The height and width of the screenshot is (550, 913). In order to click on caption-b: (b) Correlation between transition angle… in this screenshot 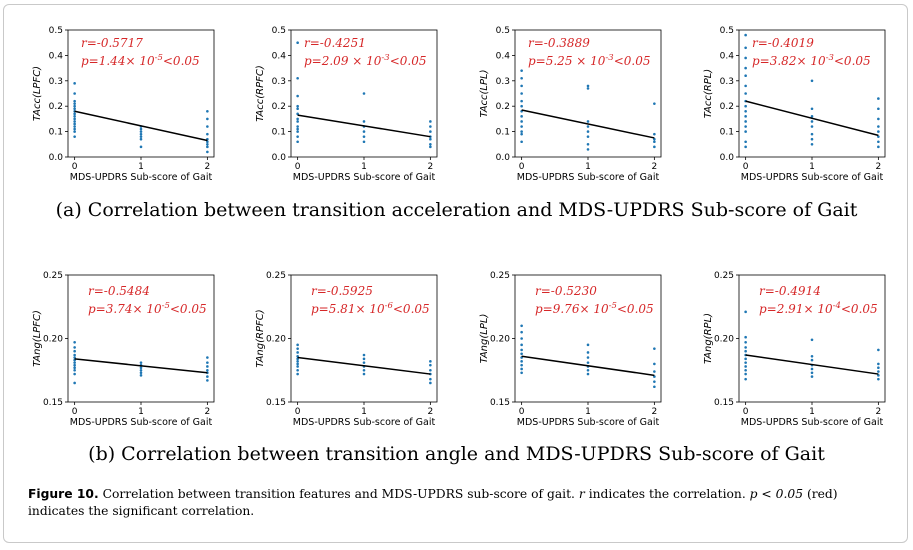, I will do `click(456, 454)`.